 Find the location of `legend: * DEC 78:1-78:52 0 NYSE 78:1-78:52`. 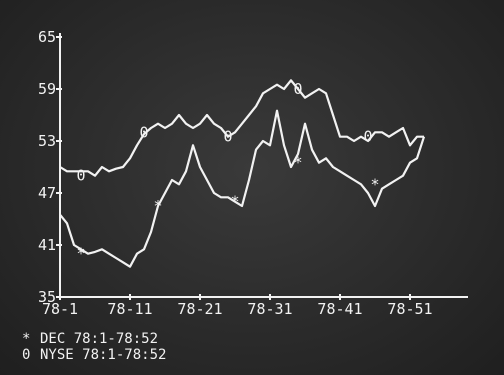

legend: * DEC 78:1-78:52 0 NYSE 78:1-78:52 is located at coordinates (94, 347).